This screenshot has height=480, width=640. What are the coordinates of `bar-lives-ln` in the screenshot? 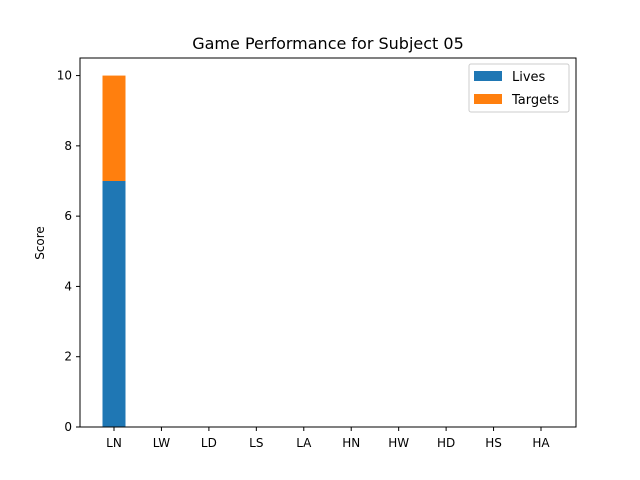 It's located at (114, 304).